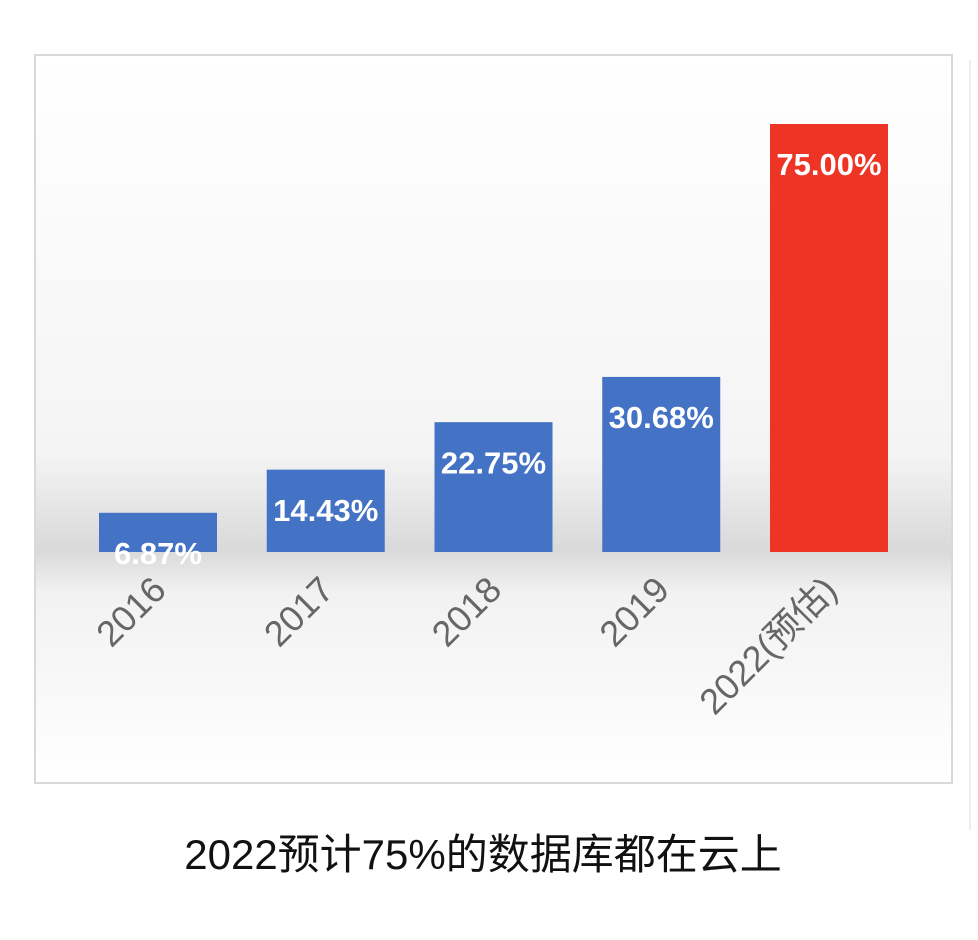  I want to click on value-label: 75.00%, so click(828, 164).